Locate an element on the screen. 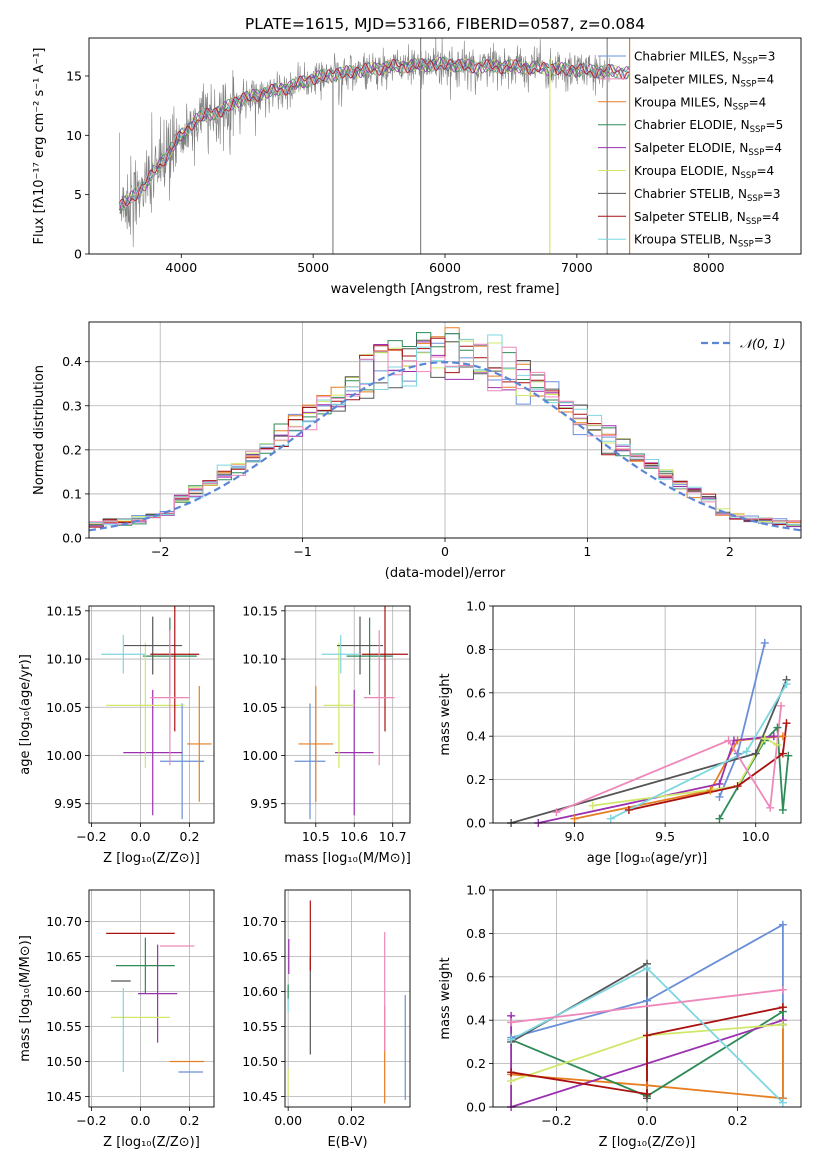  y-tick-label: 9.95 is located at coordinates (264, 803).